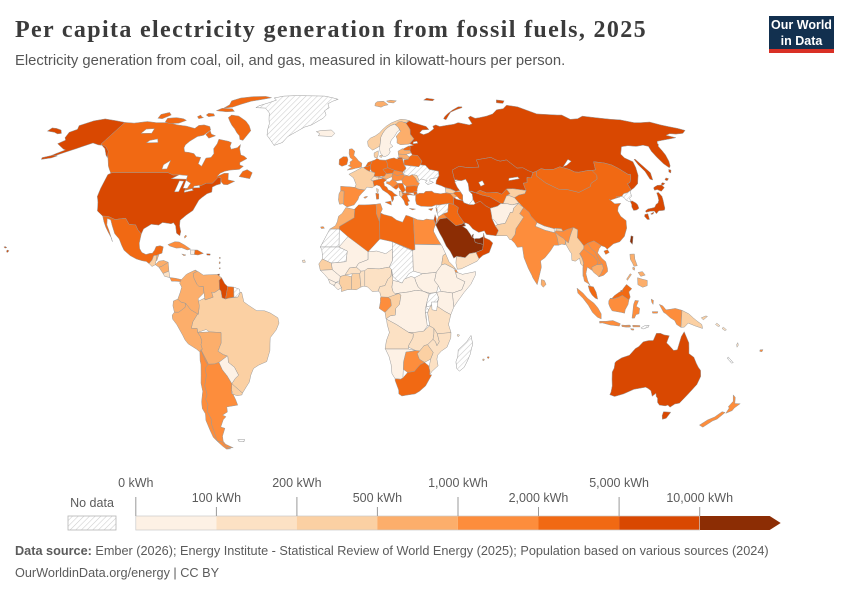  What do you see at coordinates (296, 483) in the screenshot?
I see `svg-text: 200 kWh` at bounding box center [296, 483].